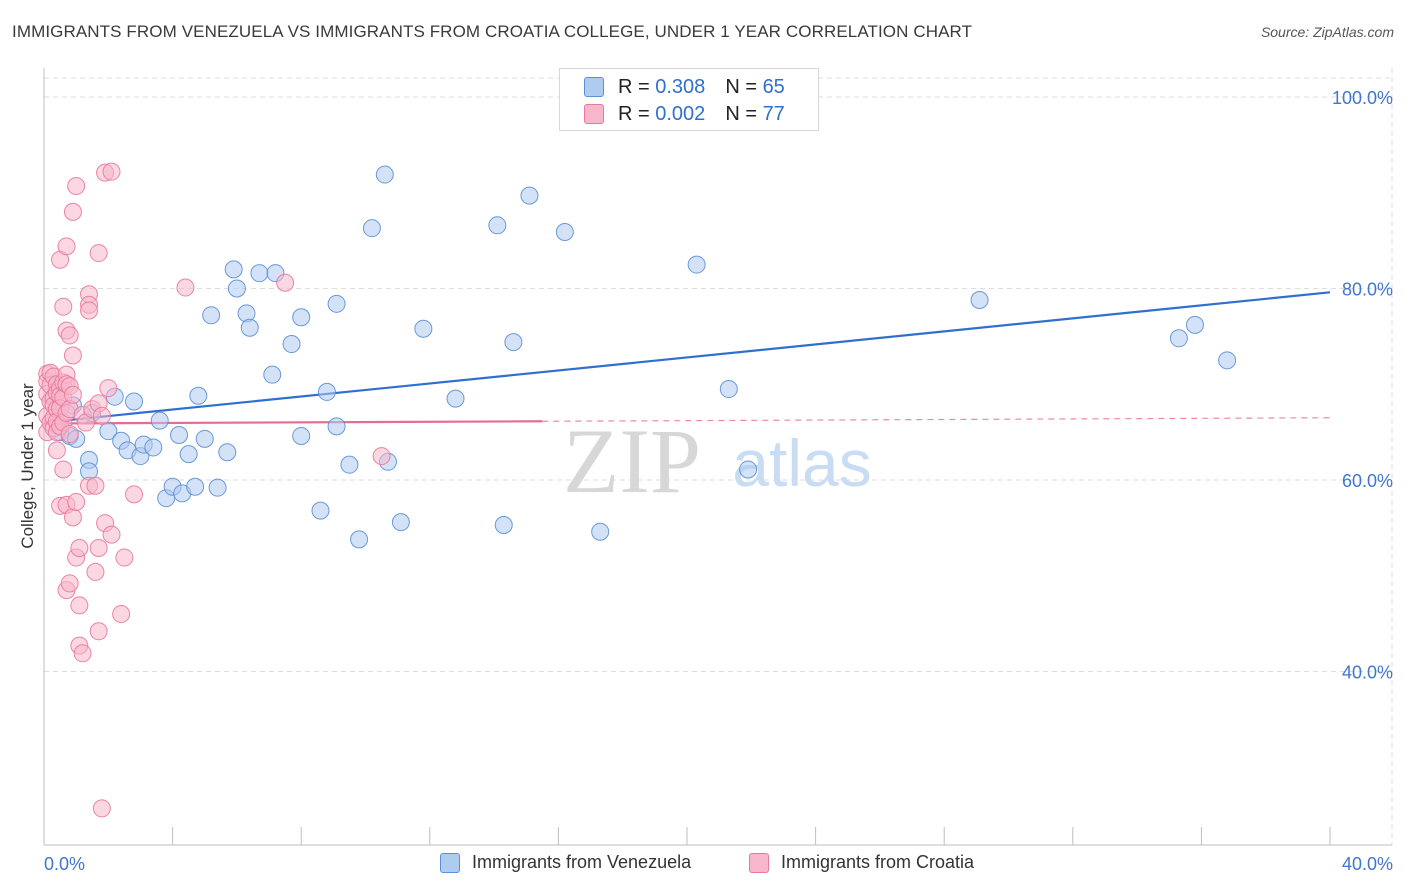 The image size is (1406, 892). I want to click on bottom-legend-swatch-croatia, so click(759, 862).